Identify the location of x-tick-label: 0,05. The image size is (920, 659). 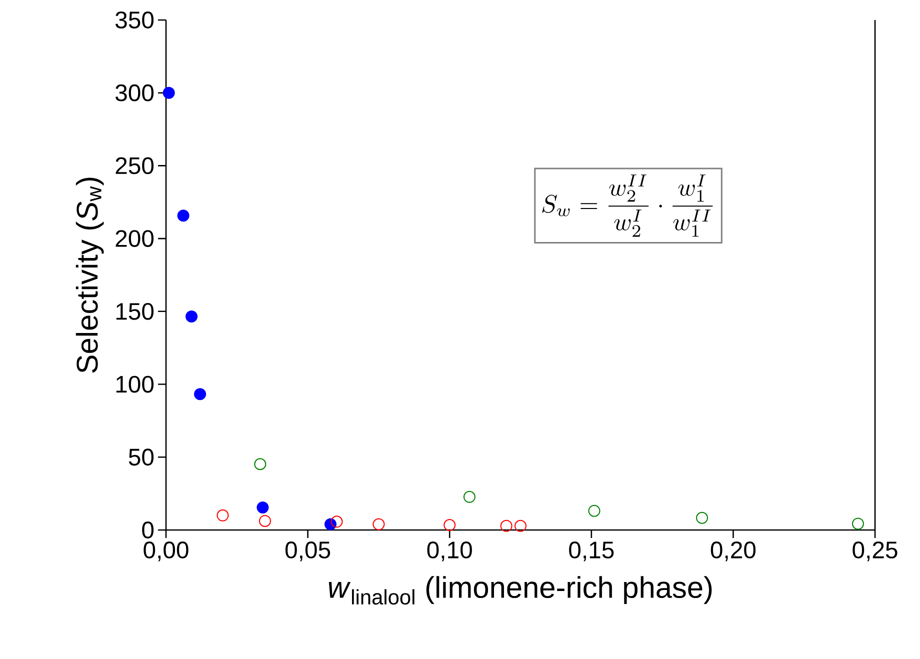
(307, 552).